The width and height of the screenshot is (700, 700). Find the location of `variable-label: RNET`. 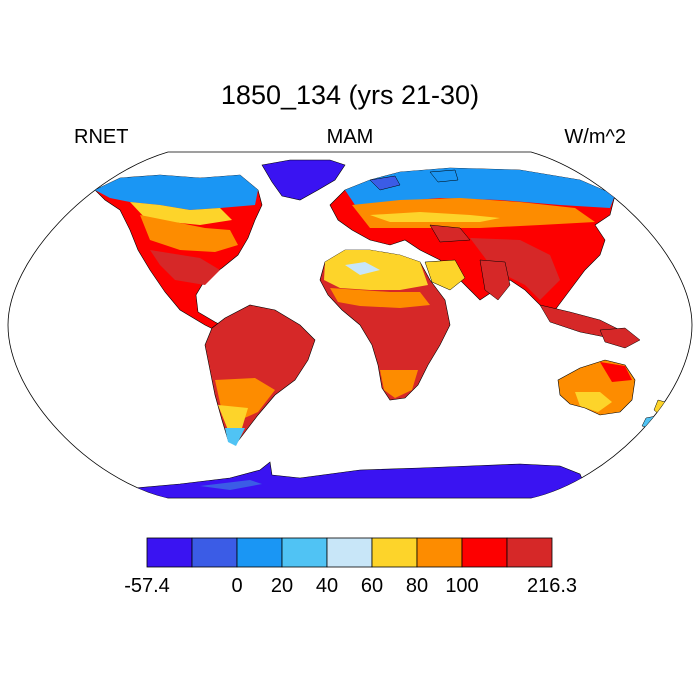

variable-label: RNET is located at coordinates (101, 137).